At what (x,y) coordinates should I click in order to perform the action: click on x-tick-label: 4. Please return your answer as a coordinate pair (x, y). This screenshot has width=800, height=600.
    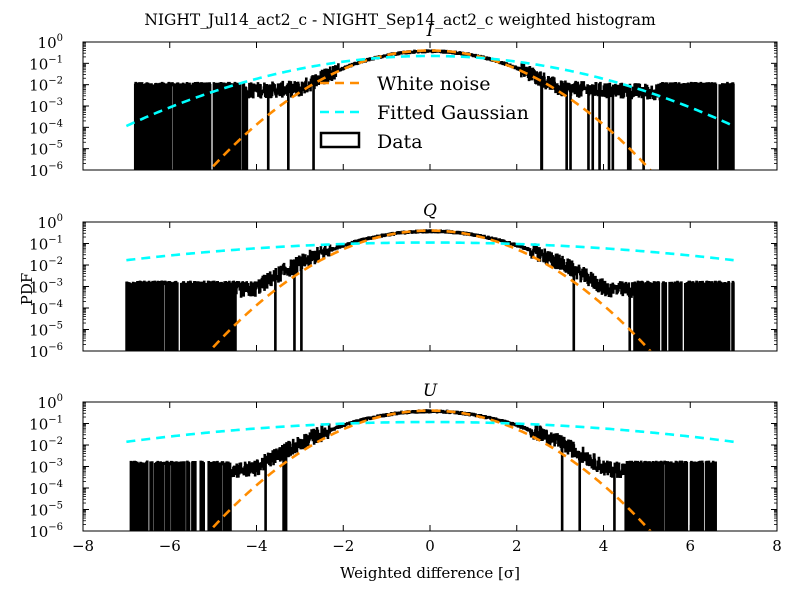
    Looking at the image, I should click on (604, 546).